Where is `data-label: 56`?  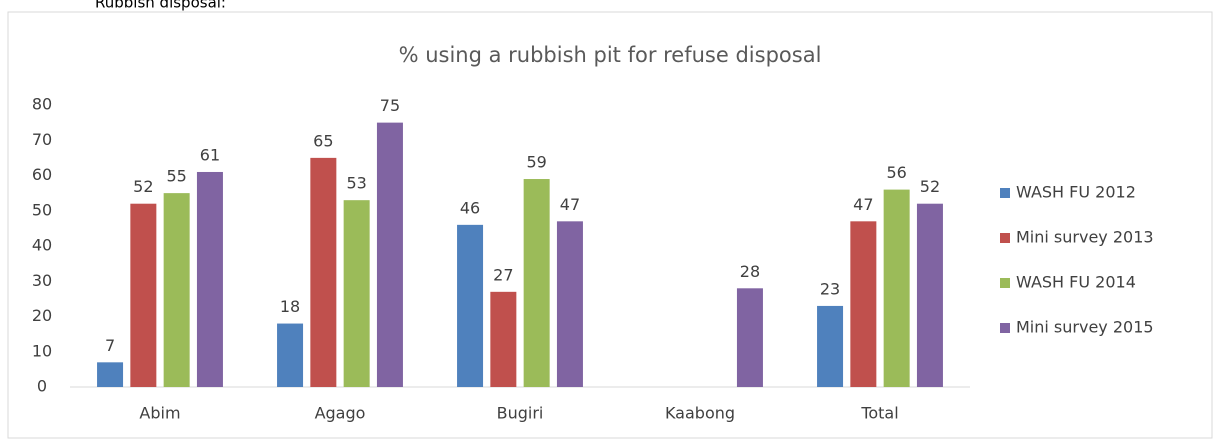 data-label: 56 is located at coordinates (896, 172).